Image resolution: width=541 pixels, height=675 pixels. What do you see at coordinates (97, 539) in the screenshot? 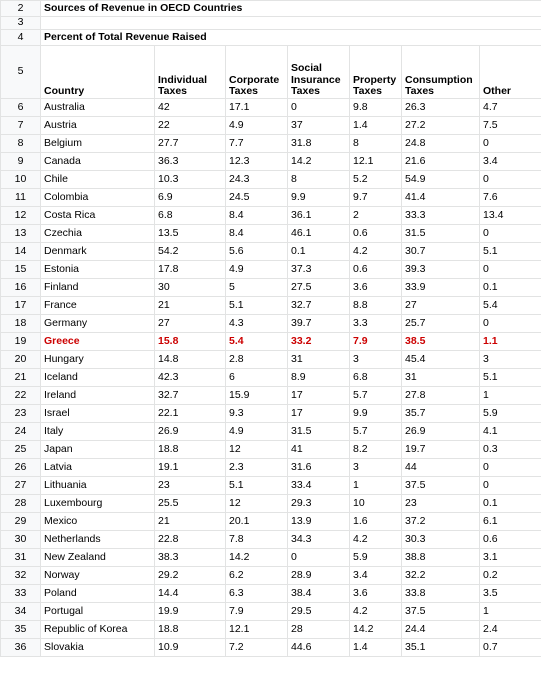
I see `cell-country: Netherlands` at bounding box center [97, 539].